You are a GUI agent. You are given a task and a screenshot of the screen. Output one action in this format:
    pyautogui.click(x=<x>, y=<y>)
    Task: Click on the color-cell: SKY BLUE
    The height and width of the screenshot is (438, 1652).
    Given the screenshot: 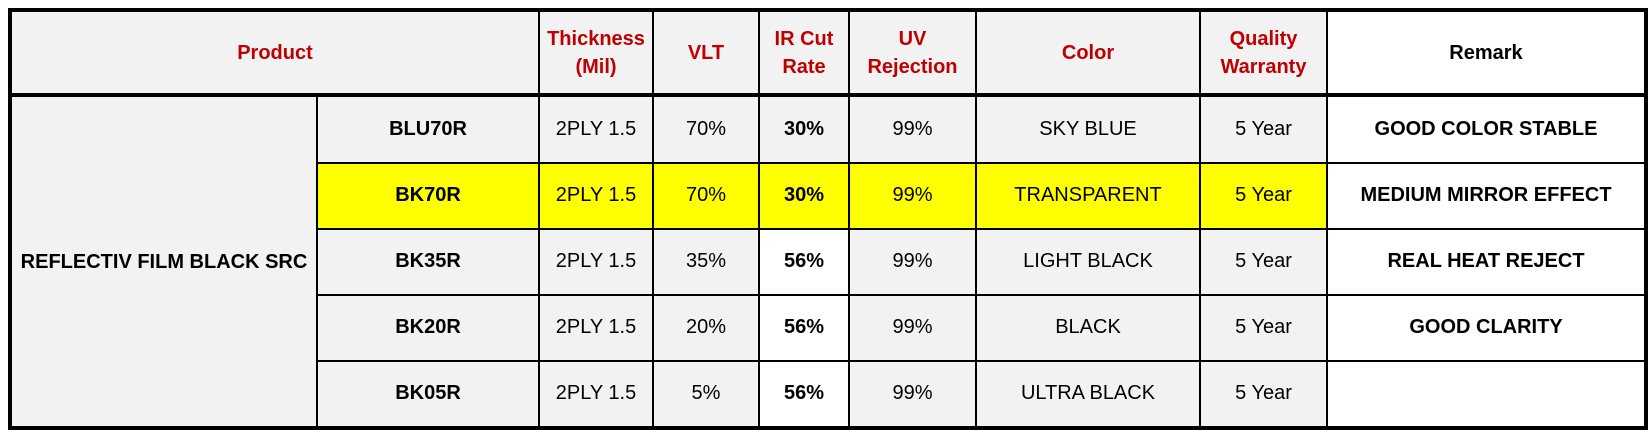 What is the action you would take?
    pyautogui.click(x=1088, y=129)
    